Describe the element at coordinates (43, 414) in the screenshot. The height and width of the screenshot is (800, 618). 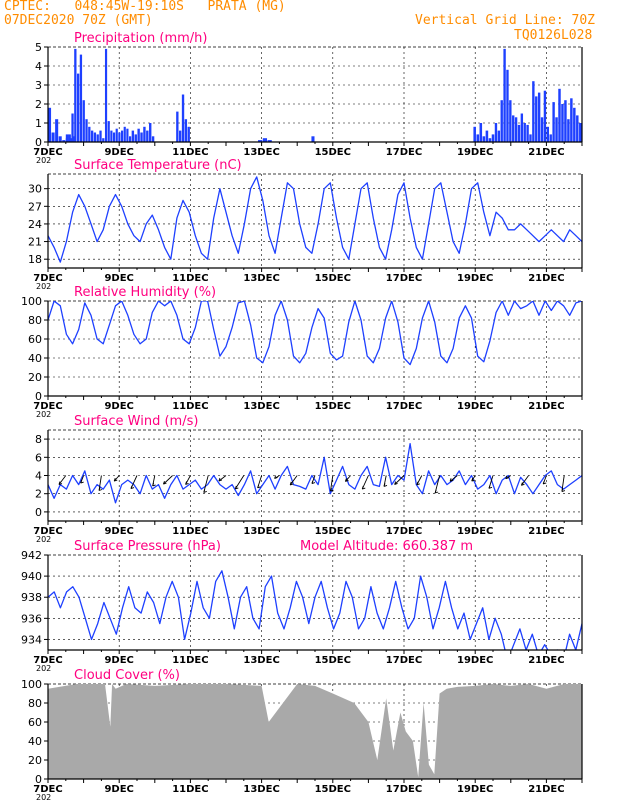
I see `rh-year-label: 202` at that location.